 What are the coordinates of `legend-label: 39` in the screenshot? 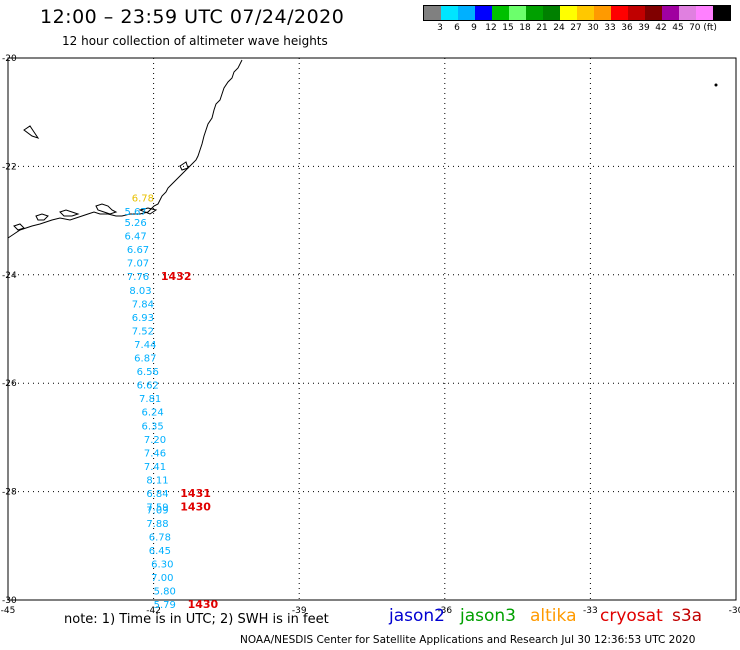 It's located at (644, 28).